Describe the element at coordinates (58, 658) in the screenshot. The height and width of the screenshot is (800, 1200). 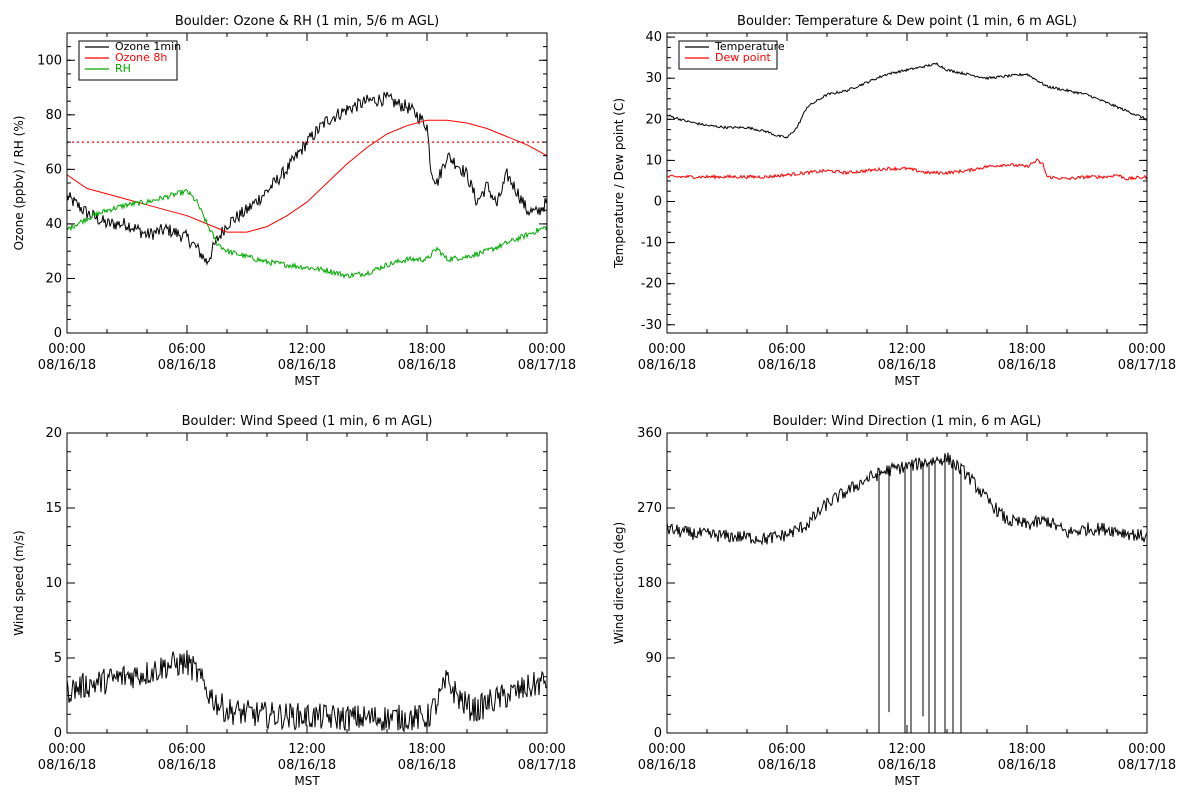
I see `y-tick-label: 5` at that location.